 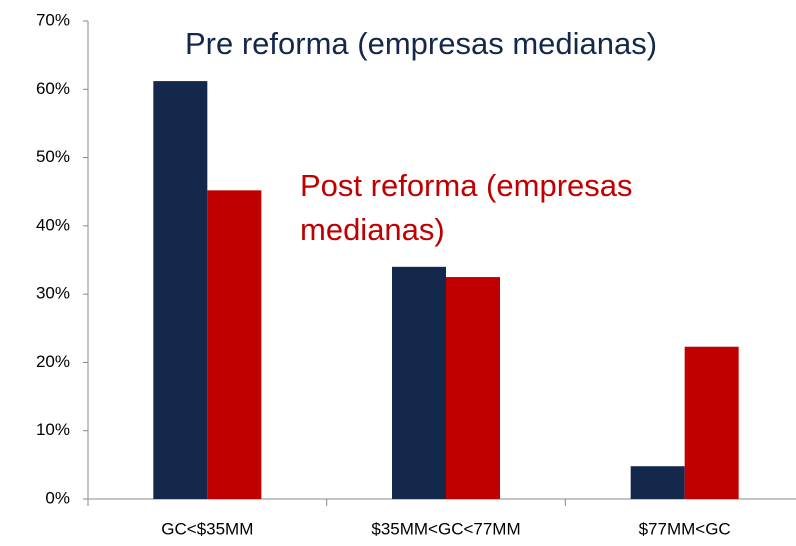 What do you see at coordinates (445, 528) in the screenshot?
I see `x-tick-label: $35MM<GC<77MM` at bounding box center [445, 528].